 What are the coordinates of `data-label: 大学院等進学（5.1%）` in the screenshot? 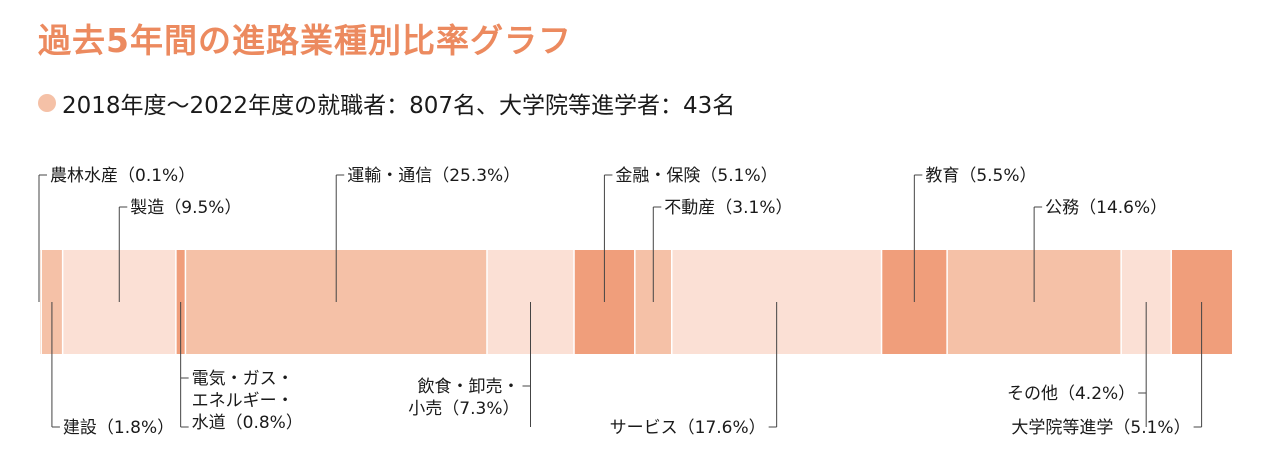 It's located at (1100, 428).